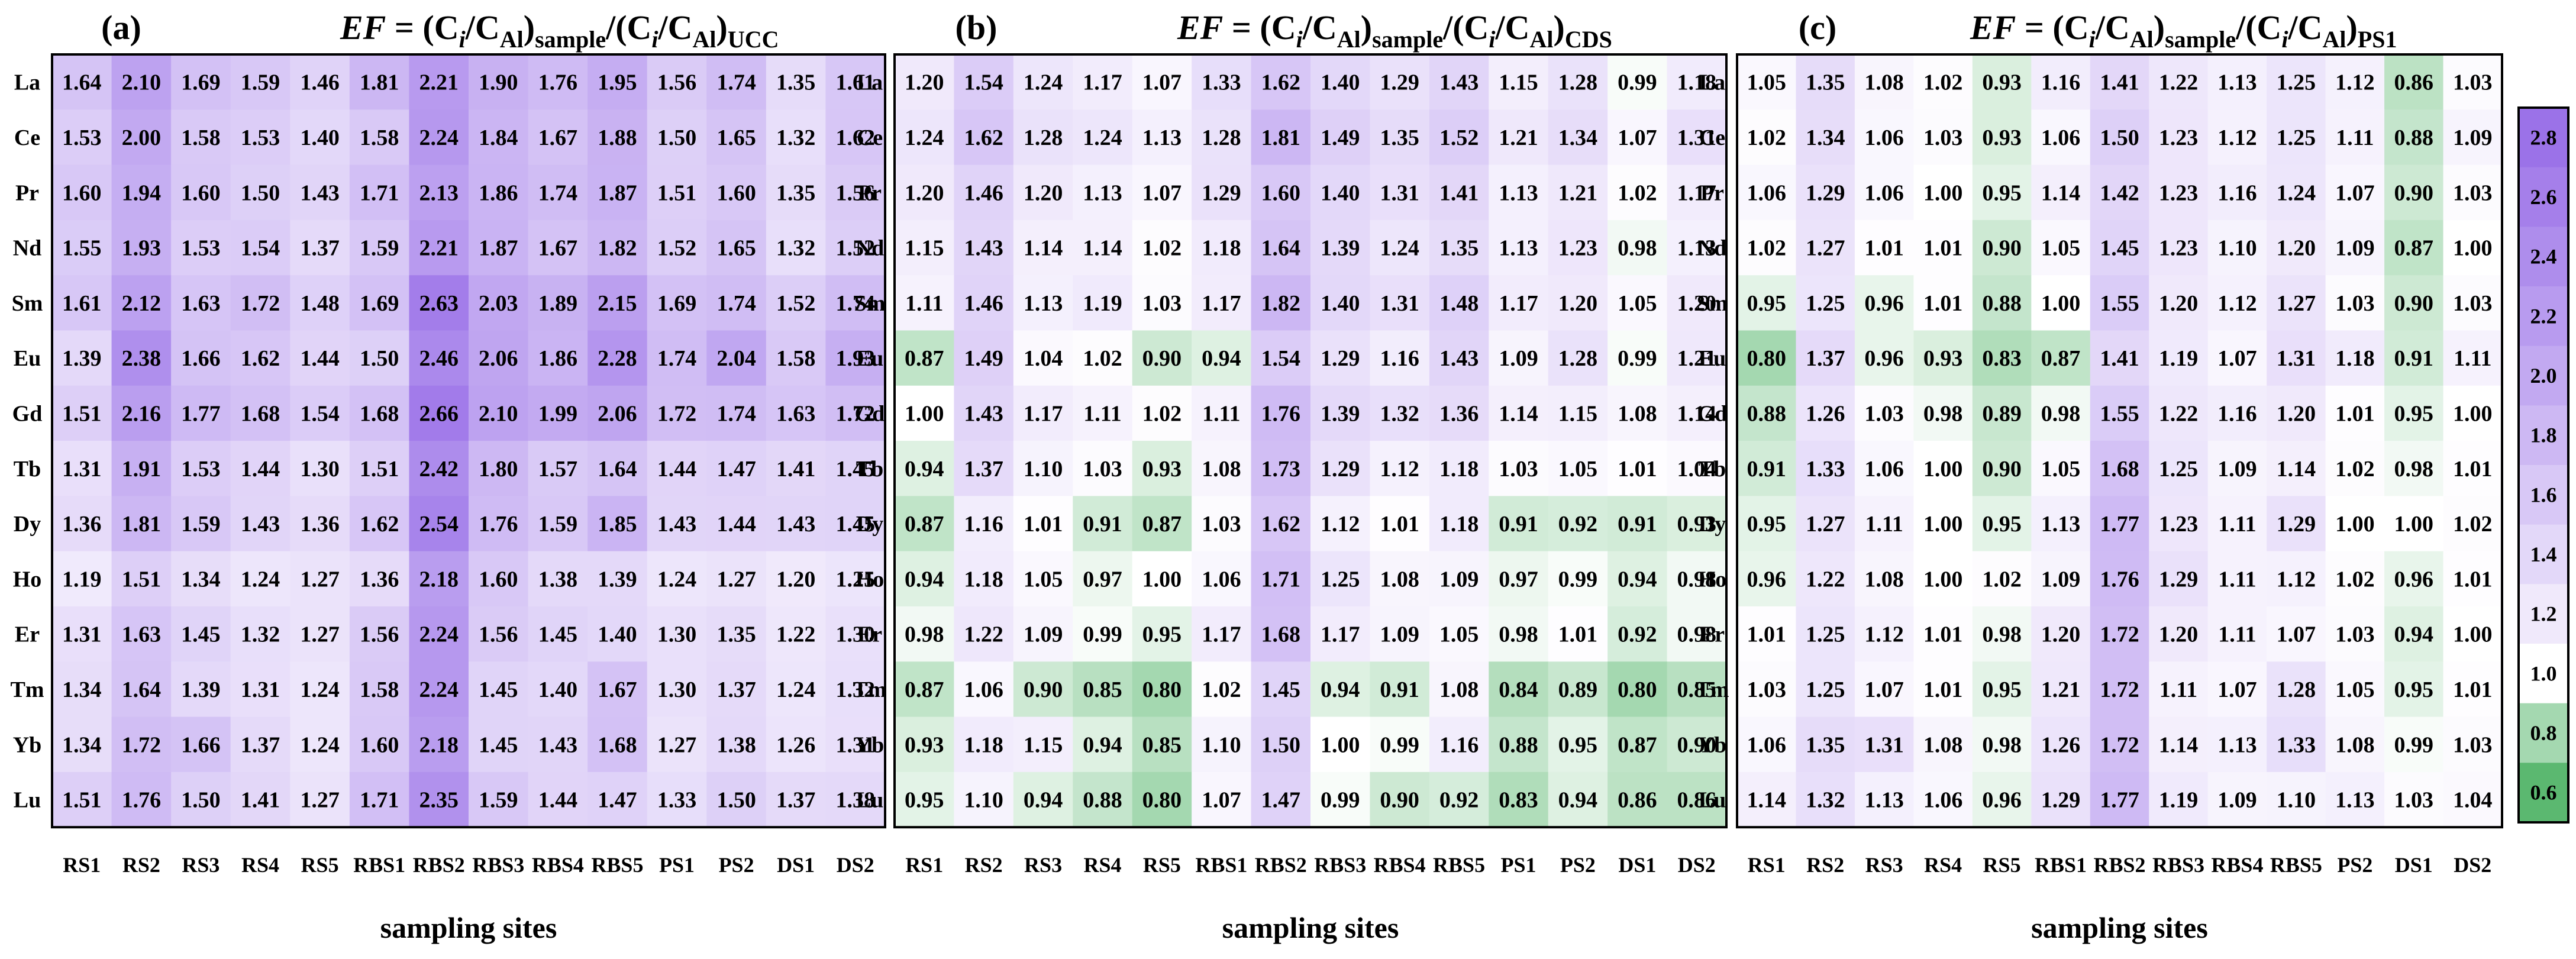  I want to click on cell-value-label: 1.48, so click(1459, 303).